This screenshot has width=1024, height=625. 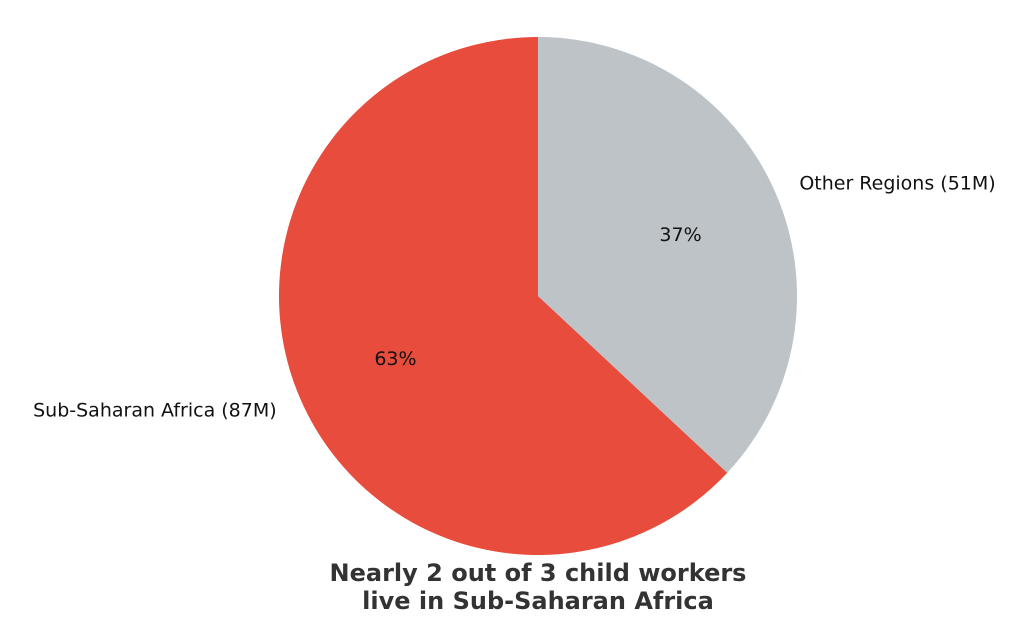 I want to click on slice-percent-label: 63%, so click(x=395, y=359).